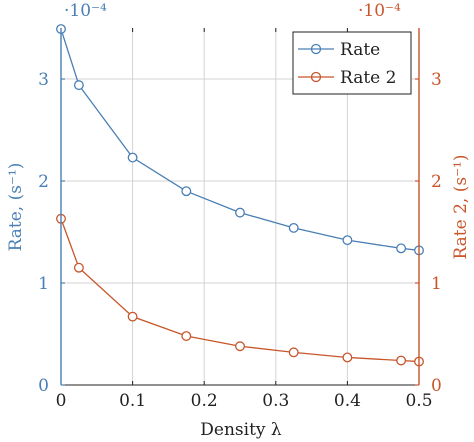 Image resolution: width=474 pixels, height=442 pixels. What do you see at coordinates (43, 284) in the screenshot?
I see `left-tick-label: 1` at bounding box center [43, 284].